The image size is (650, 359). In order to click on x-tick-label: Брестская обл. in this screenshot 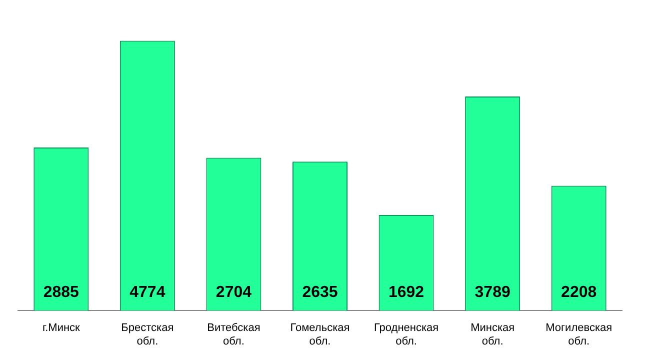, I will do `click(147, 335)`.